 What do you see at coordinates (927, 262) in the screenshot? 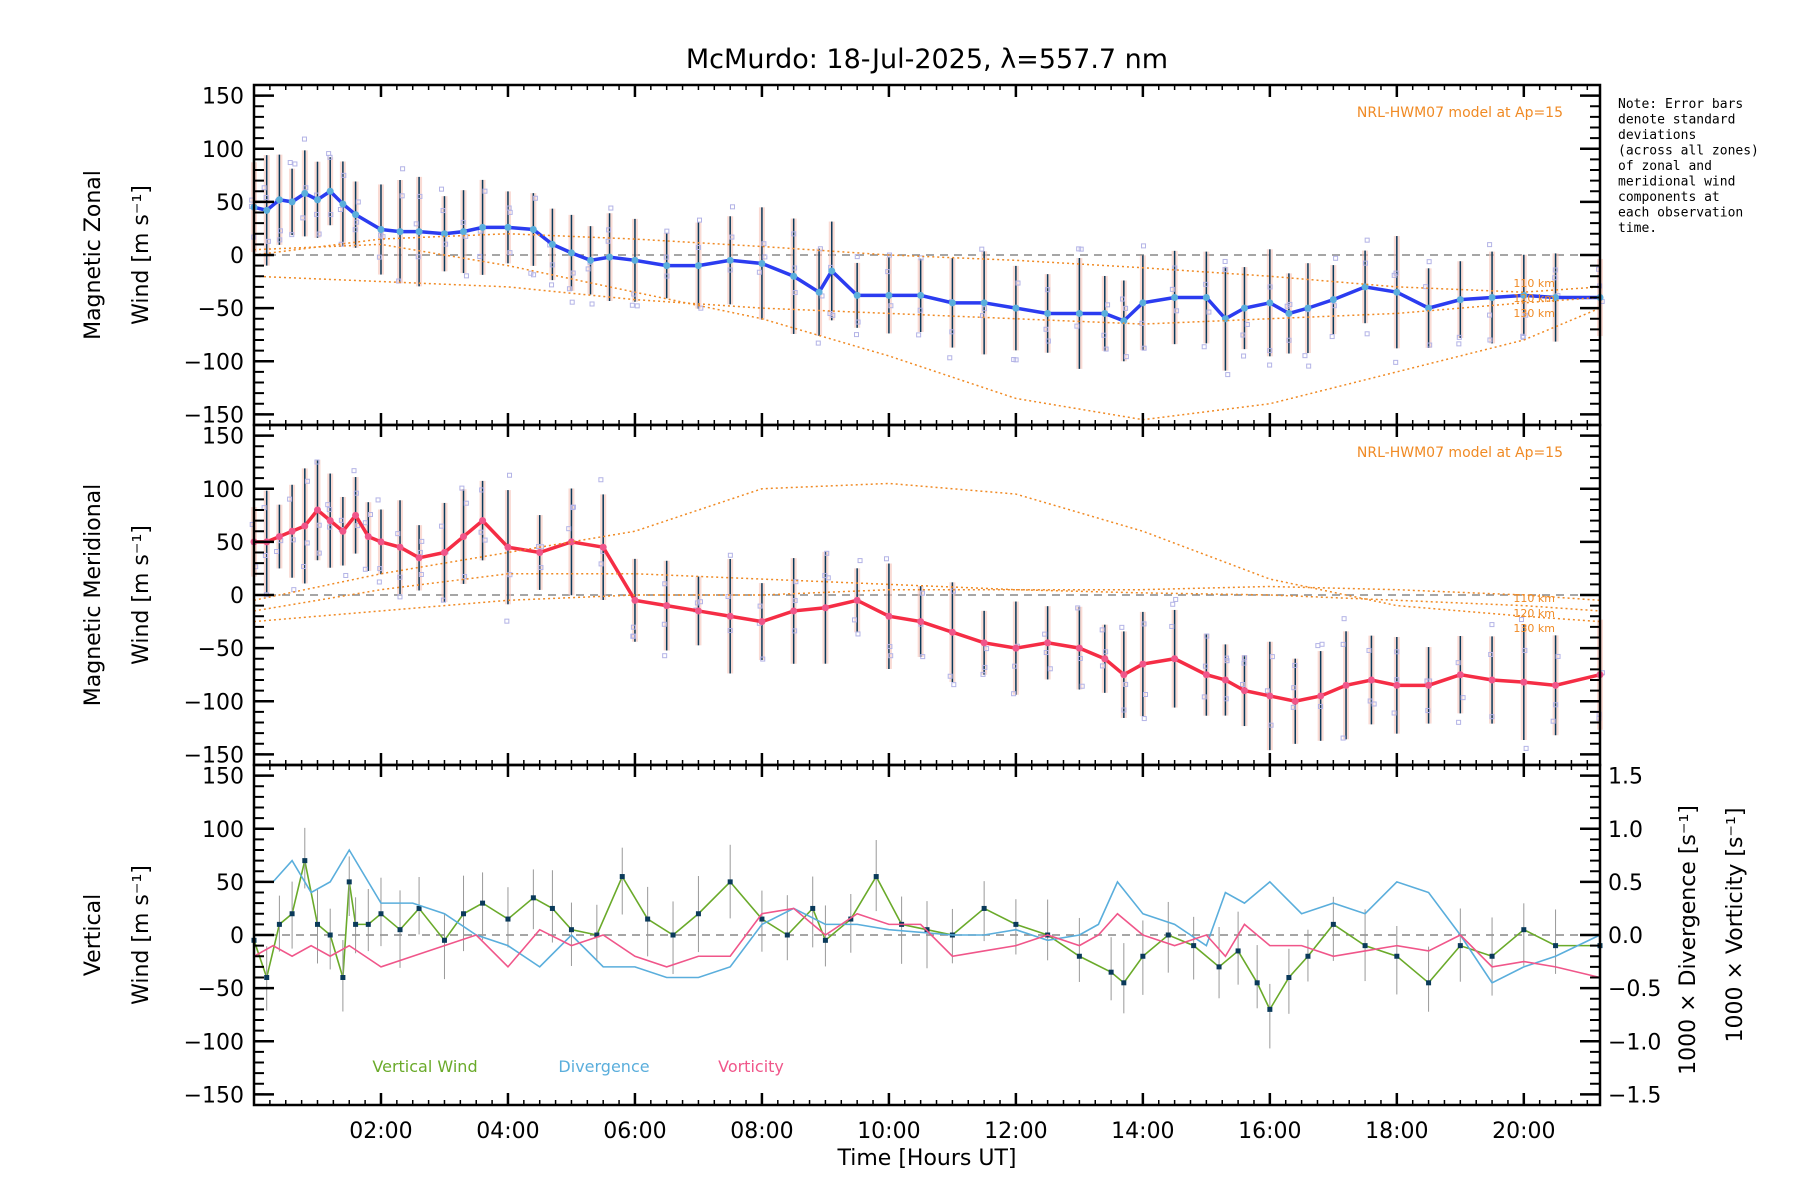
I see `series-hwm07-110-km` at bounding box center [927, 262].